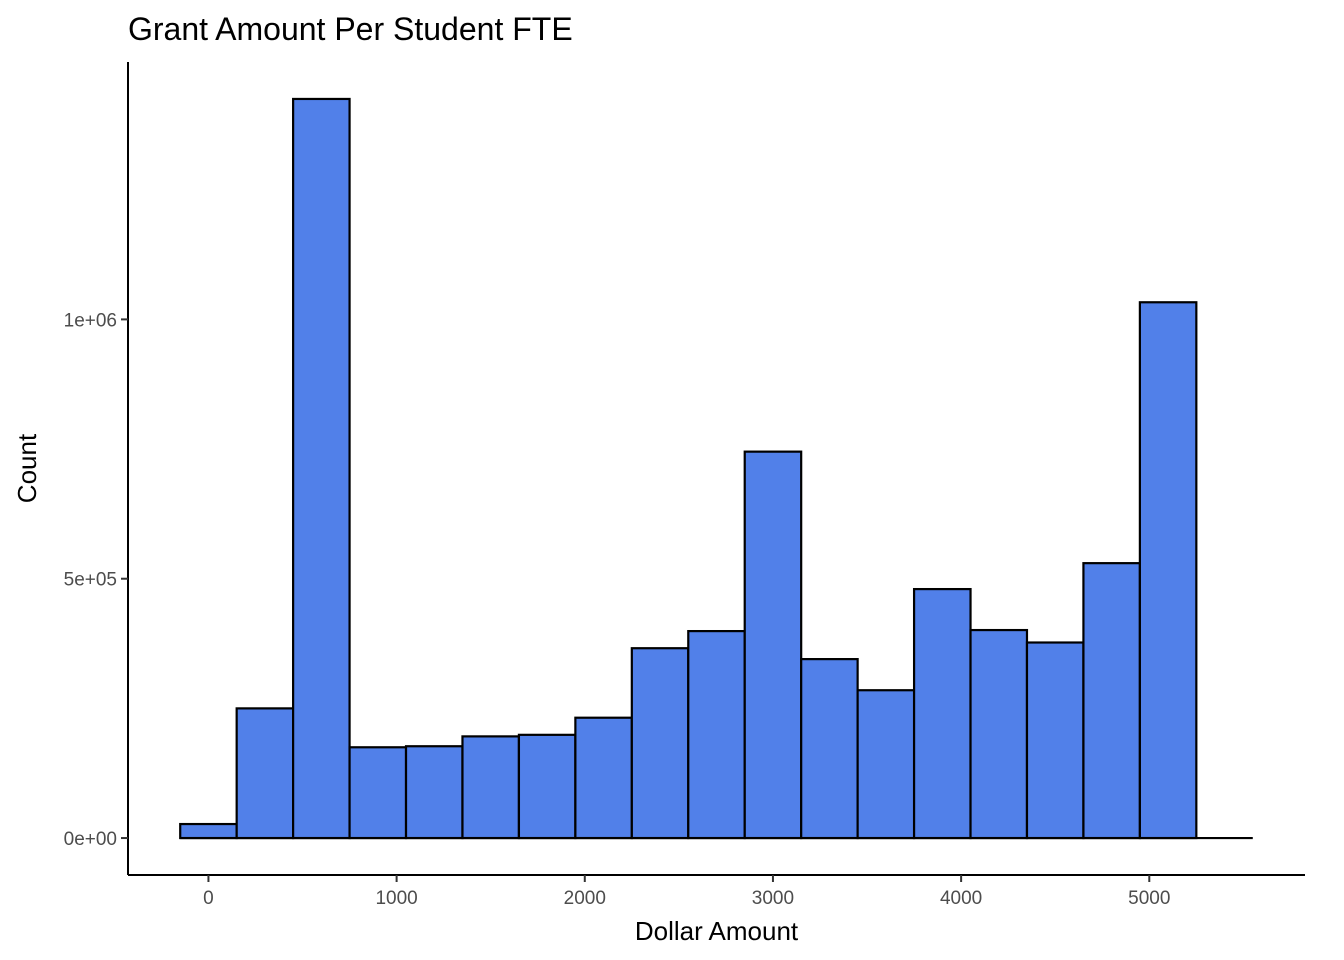 The width and height of the screenshot is (1344, 960). I want to click on x-tick-label-4000: 4000, so click(961, 898).